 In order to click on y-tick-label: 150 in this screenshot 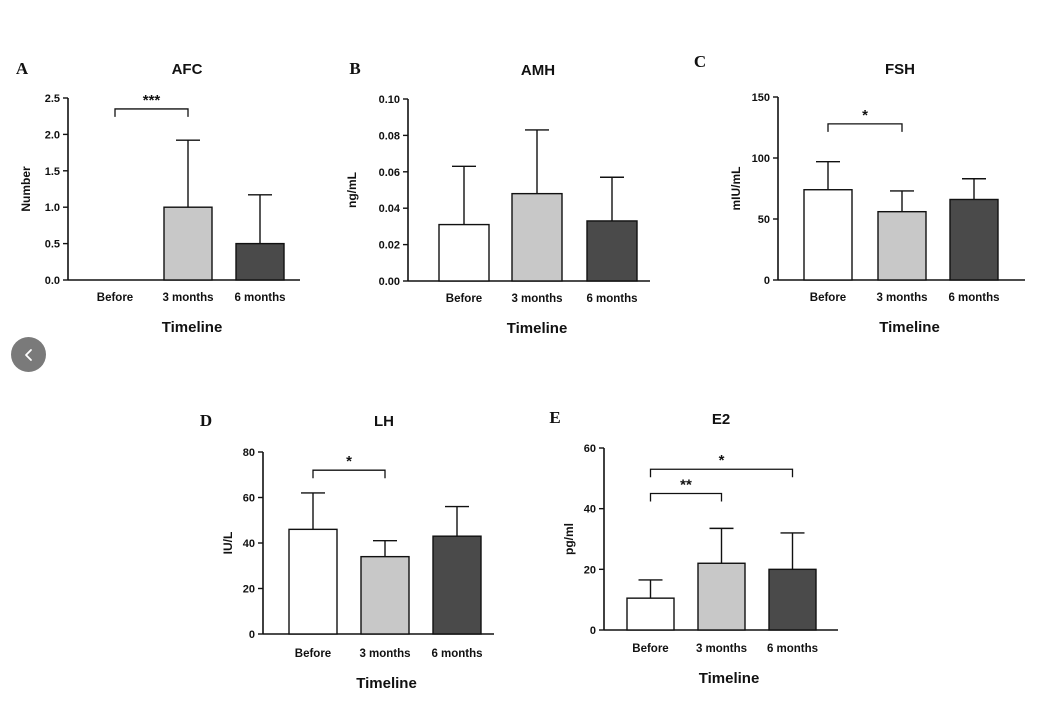, I will do `click(761, 98)`.